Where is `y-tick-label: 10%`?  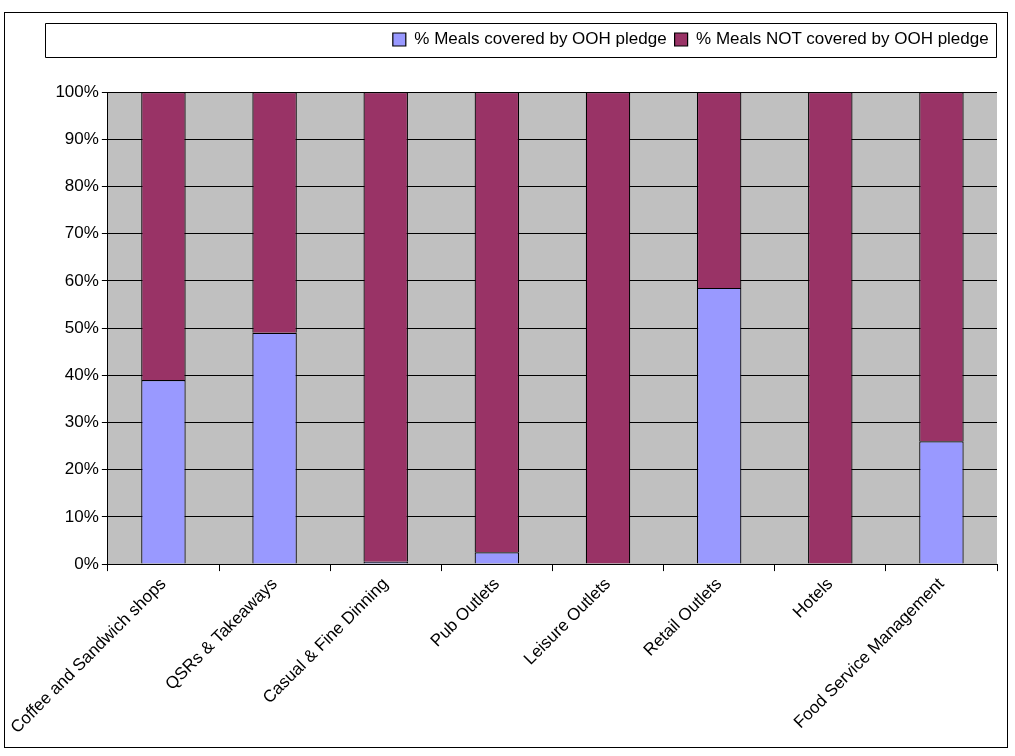
y-tick-label: 10% is located at coordinates (81, 516).